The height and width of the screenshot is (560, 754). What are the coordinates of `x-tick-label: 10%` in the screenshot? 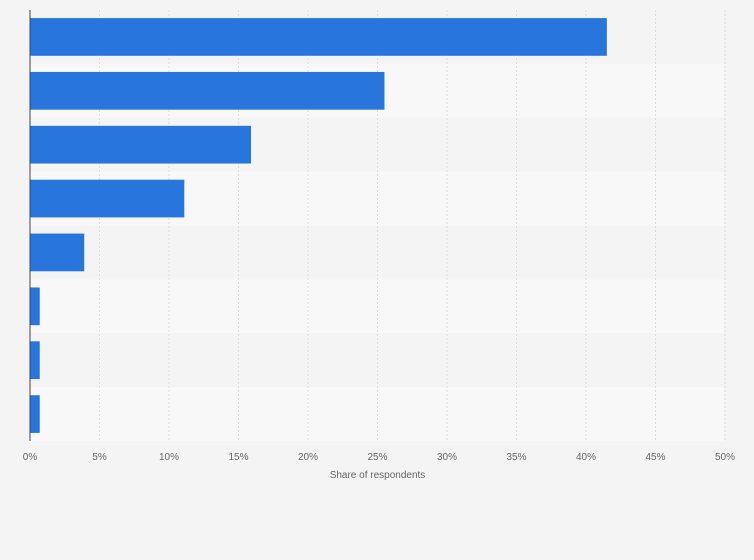 It's located at (169, 457).